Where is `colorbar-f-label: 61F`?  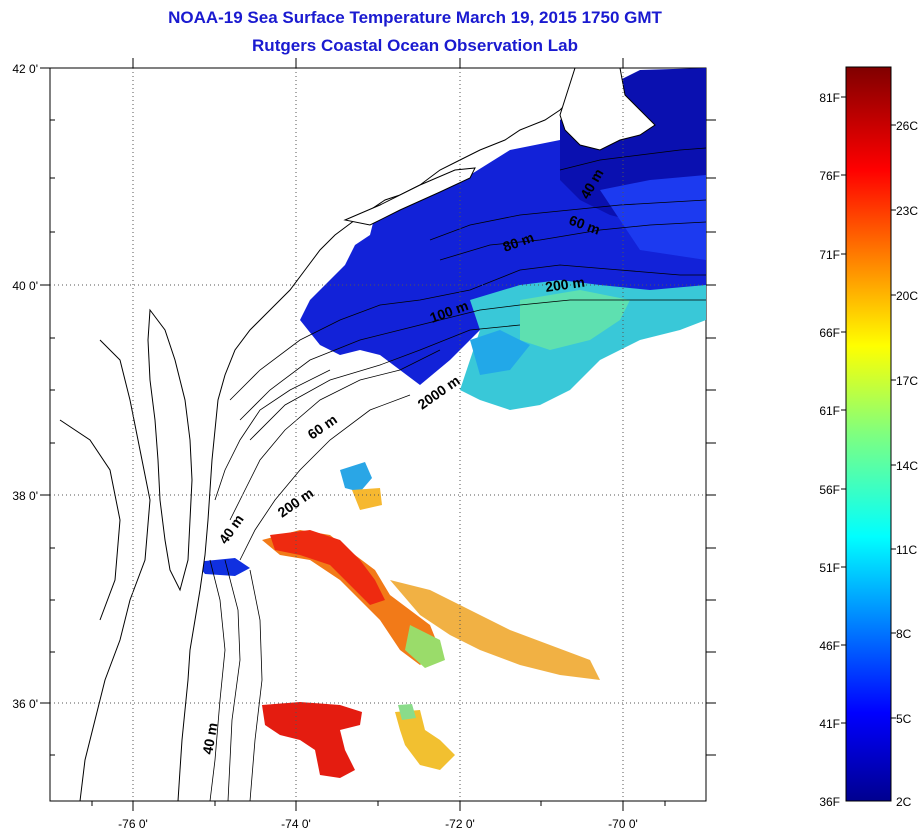 colorbar-f-label: 61F is located at coordinates (829, 411).